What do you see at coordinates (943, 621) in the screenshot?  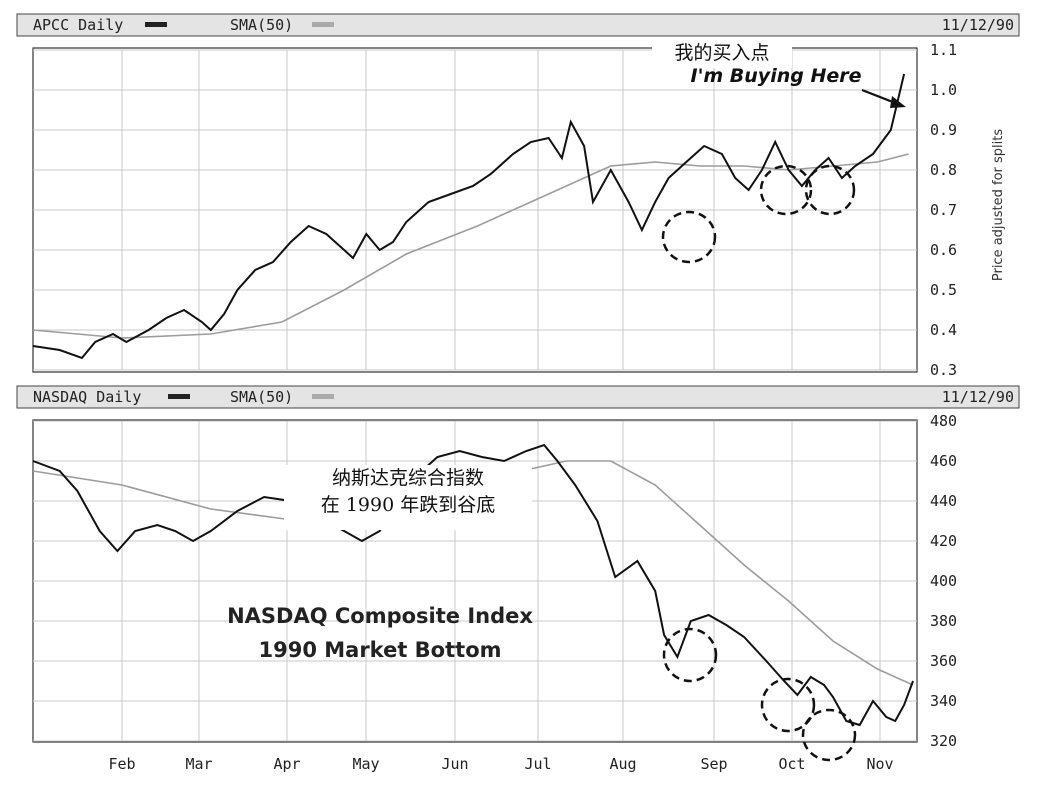 I see `bottom-y-tick-label: 380` at bounding box center [943, 621].